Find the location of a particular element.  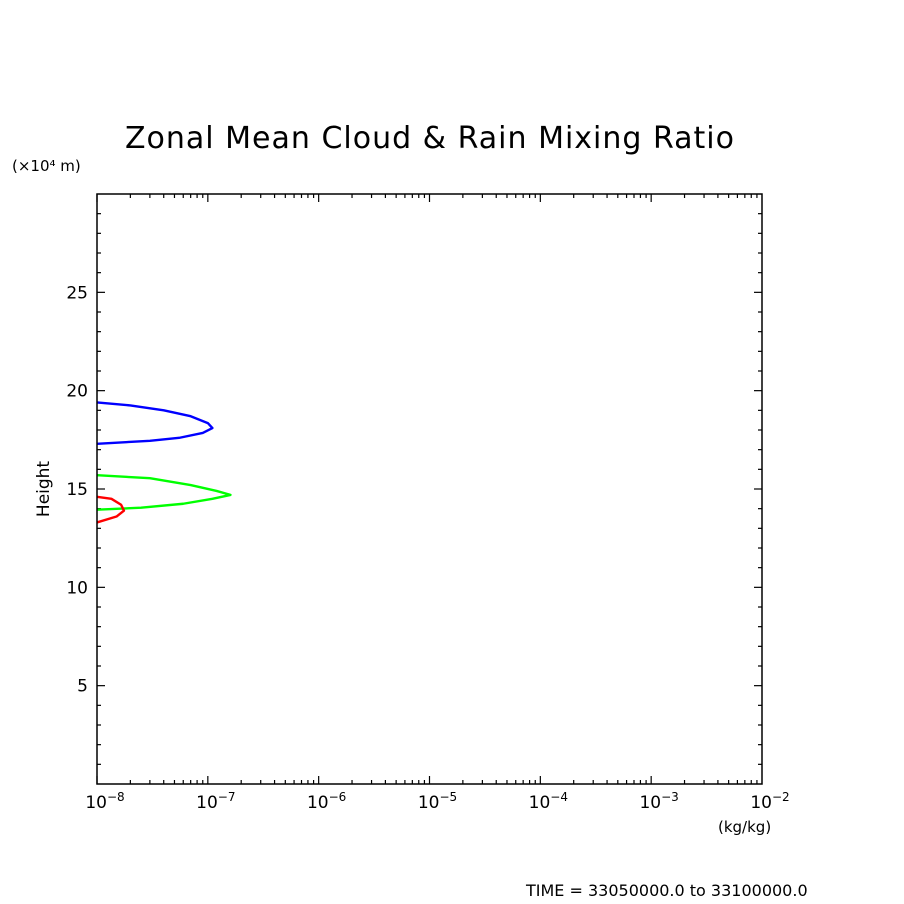

x-tick-label: 10⁻⁴ is located at coordinates (548, 801).